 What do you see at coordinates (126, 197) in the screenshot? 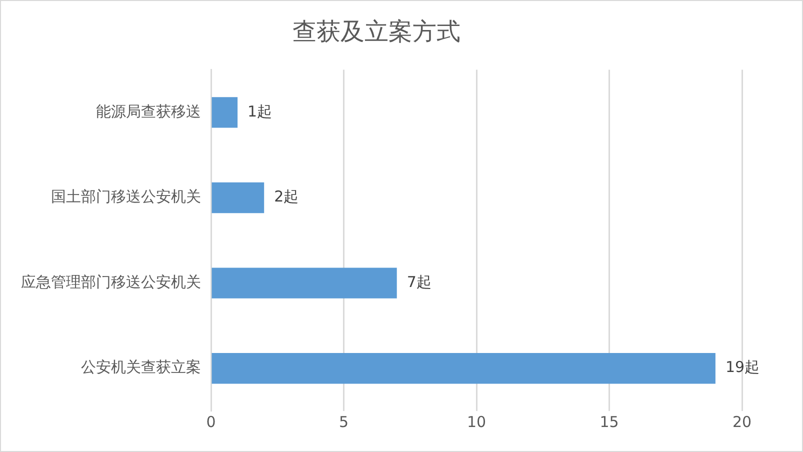
I see `y-tick-label: 国土部门移送公安机关` at bounding box center [126, 197].